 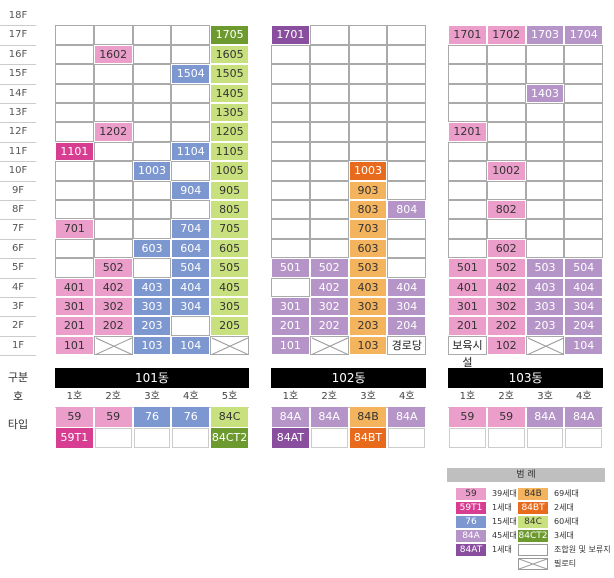 I want to click on unit-602: 602, so click(x=506, y=248).